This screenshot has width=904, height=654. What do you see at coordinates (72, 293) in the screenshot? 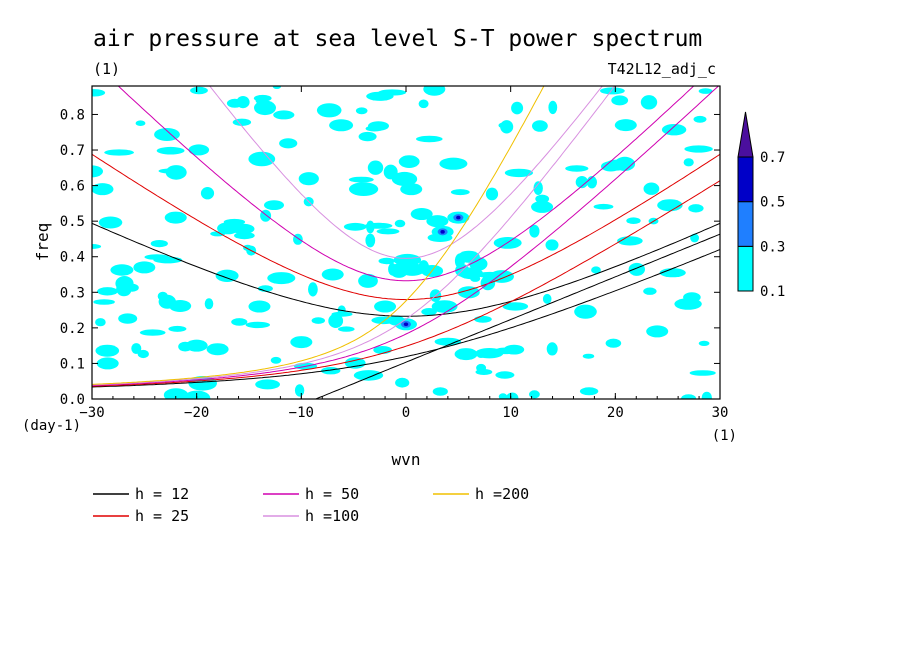
I see `y-tick-label: 0.3` at bounding box center [72, 293].